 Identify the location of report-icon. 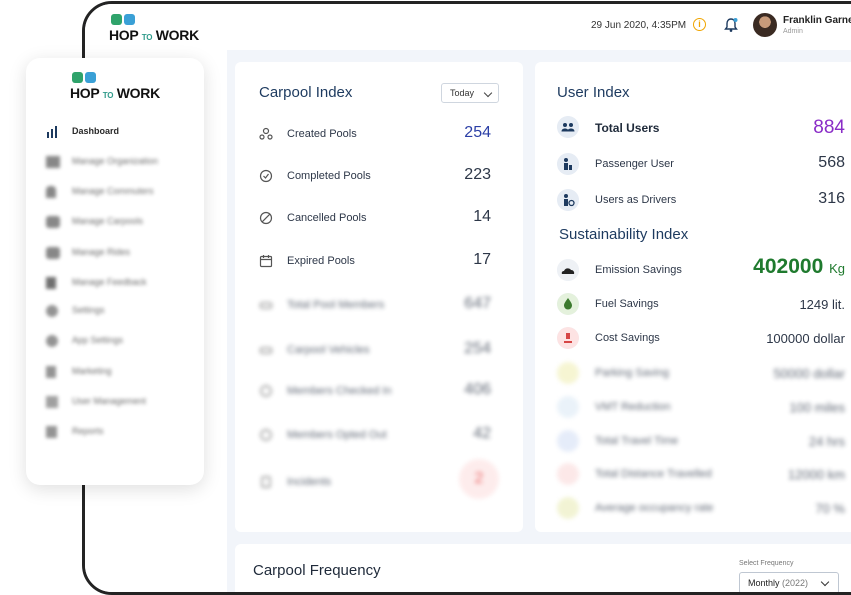
(51, 432).